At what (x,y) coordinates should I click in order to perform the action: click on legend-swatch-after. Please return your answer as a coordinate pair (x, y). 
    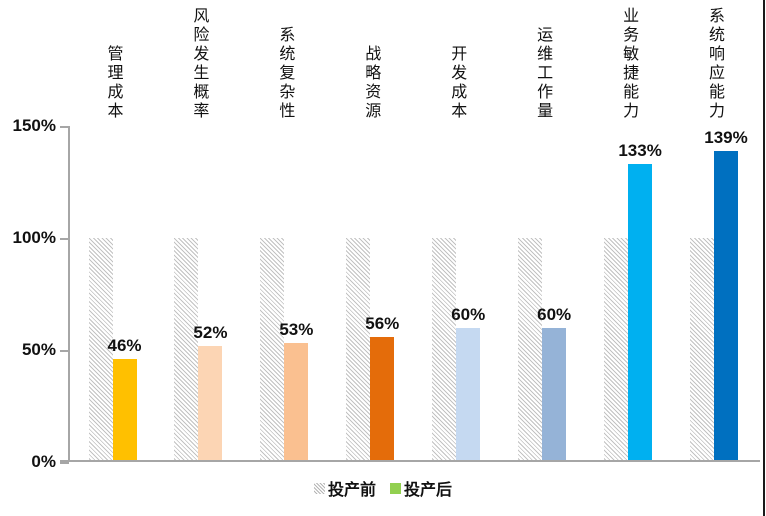
    Looking at the image, I should click on (395, 488).